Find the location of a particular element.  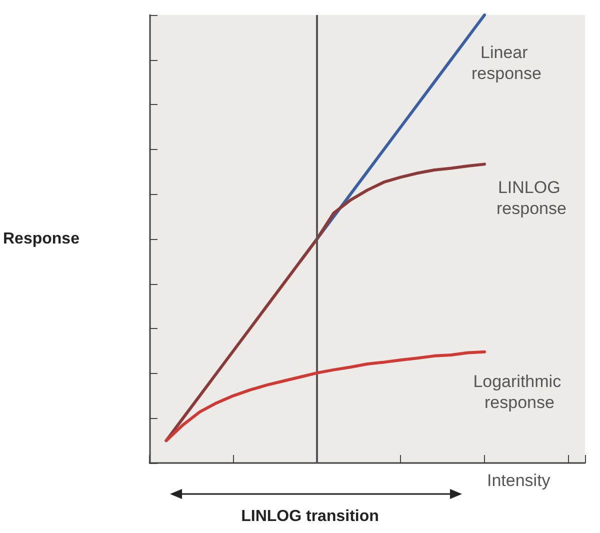

text: LINLOG transition is located at coordinates (310, 517).